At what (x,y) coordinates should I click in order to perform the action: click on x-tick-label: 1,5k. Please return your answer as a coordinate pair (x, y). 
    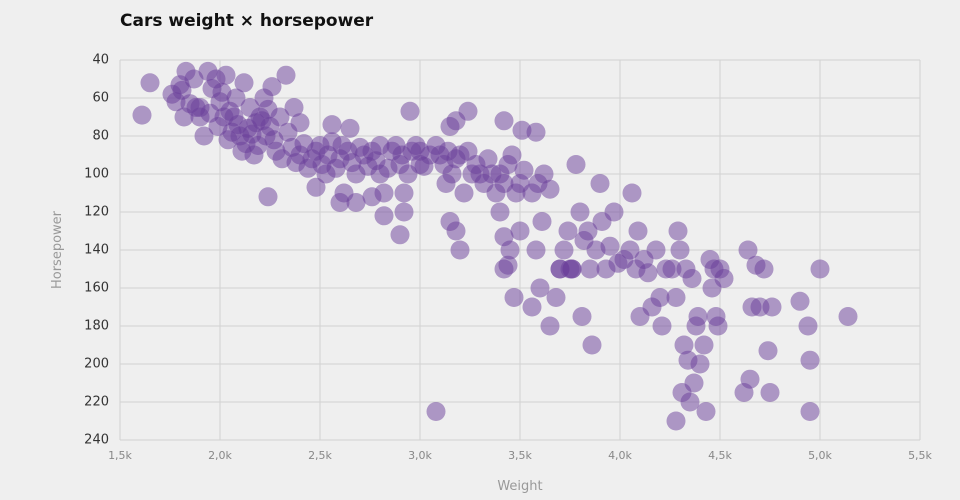
    Looking at the image, I should click on (120, 455).